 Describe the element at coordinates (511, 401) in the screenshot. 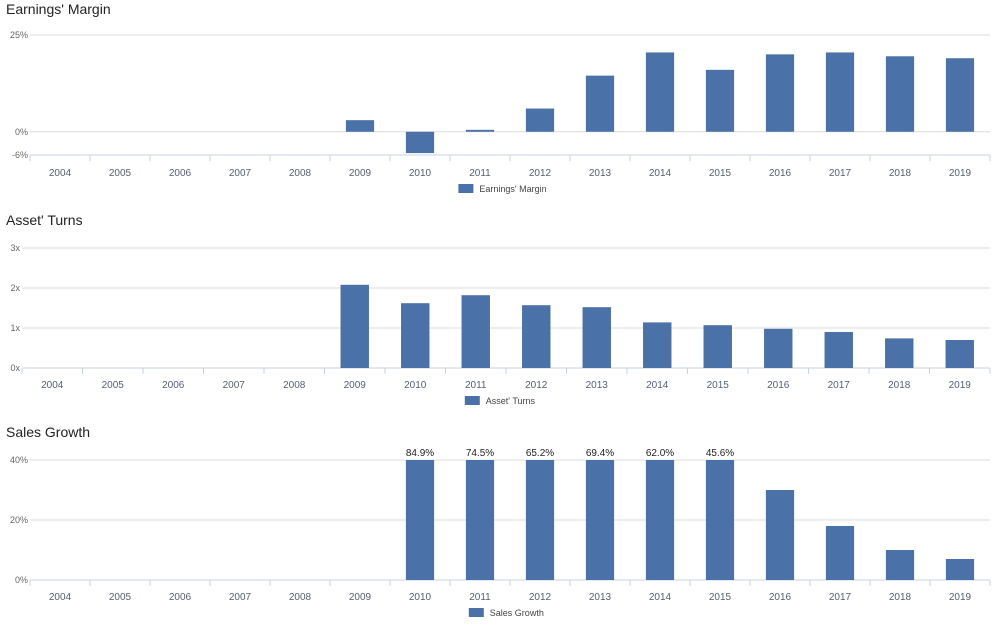

I see `legend-label: Asset' Turns` at that location.